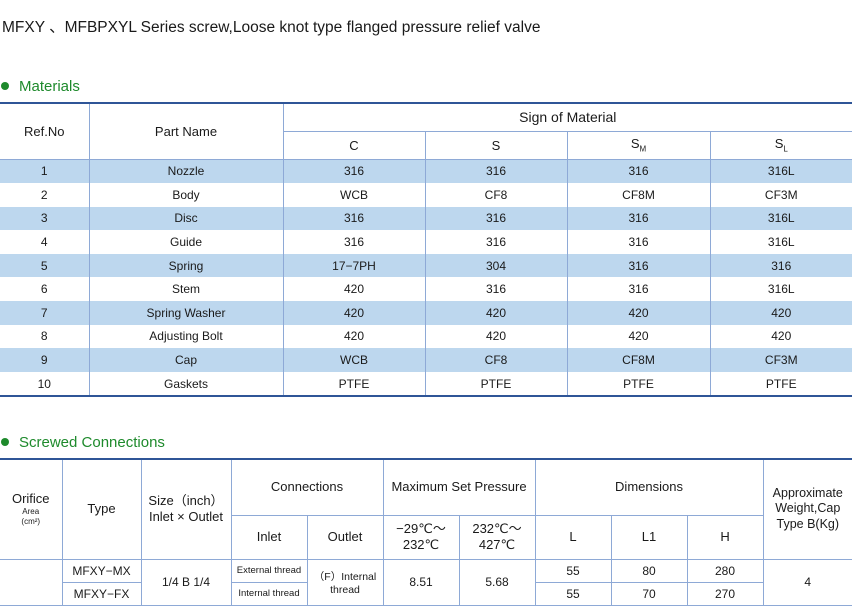 This screenshot has width=852, height=606. I want to click on inlet-cell: External thread, so click(269, 571).